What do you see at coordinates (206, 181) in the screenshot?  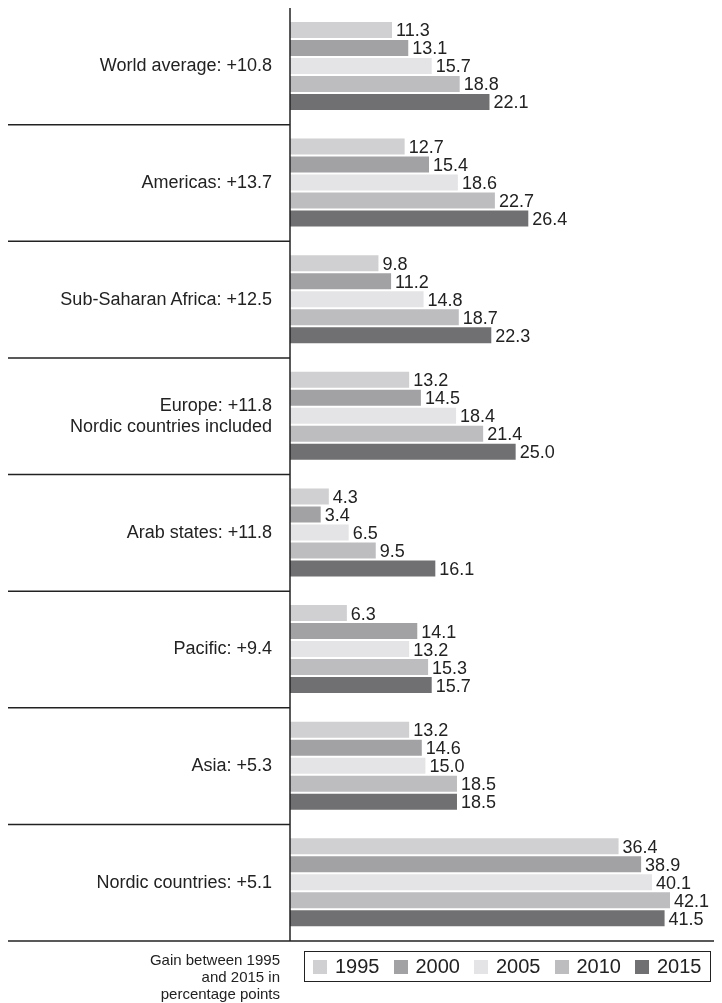 I see `y-tick-label: Americas: +13.7` at bounding box center [206, 181].